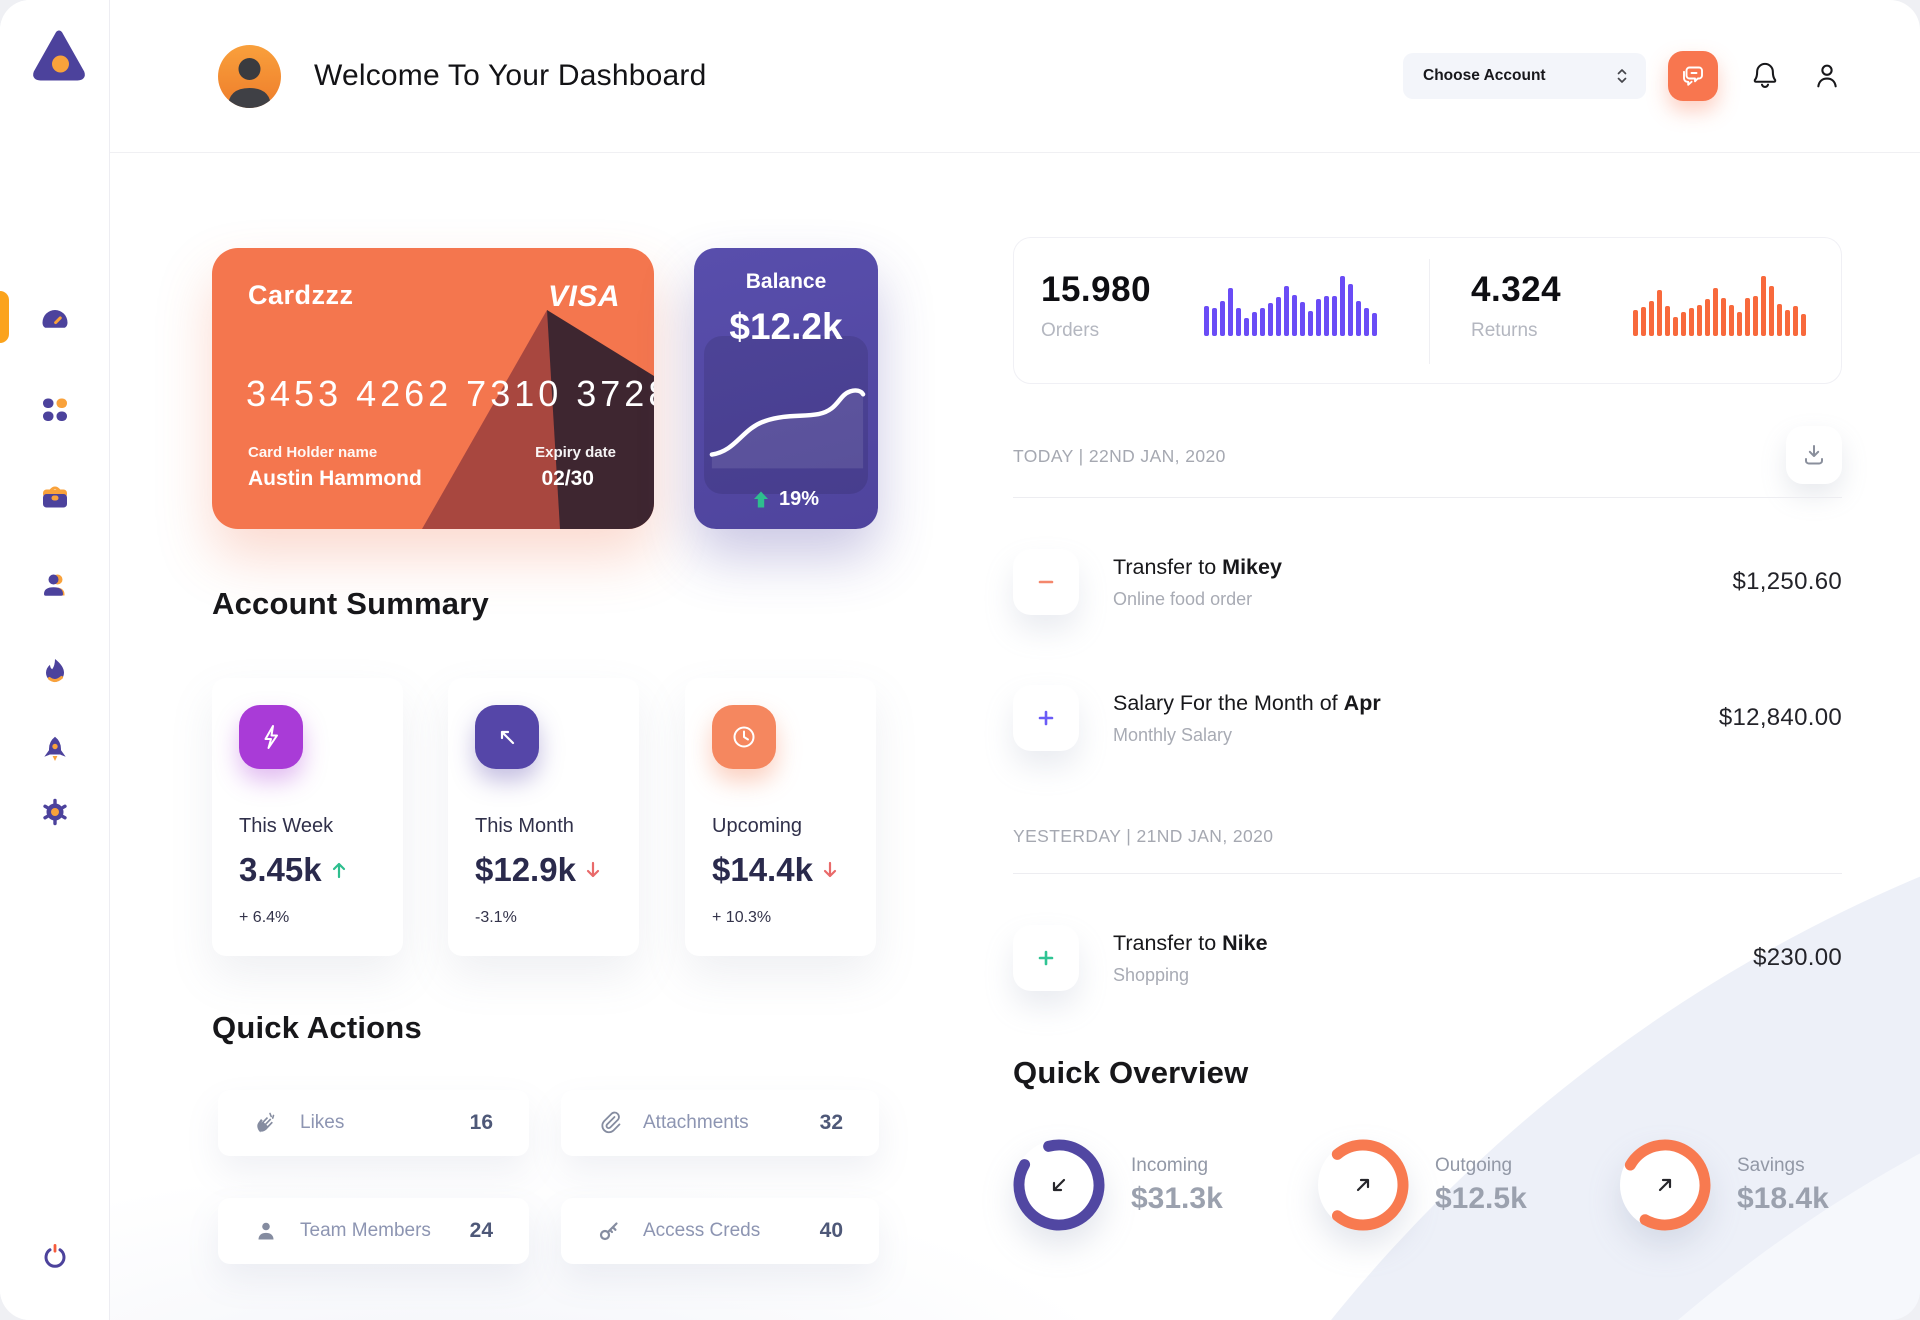  I want to click on sidebar, so click(55, 660).